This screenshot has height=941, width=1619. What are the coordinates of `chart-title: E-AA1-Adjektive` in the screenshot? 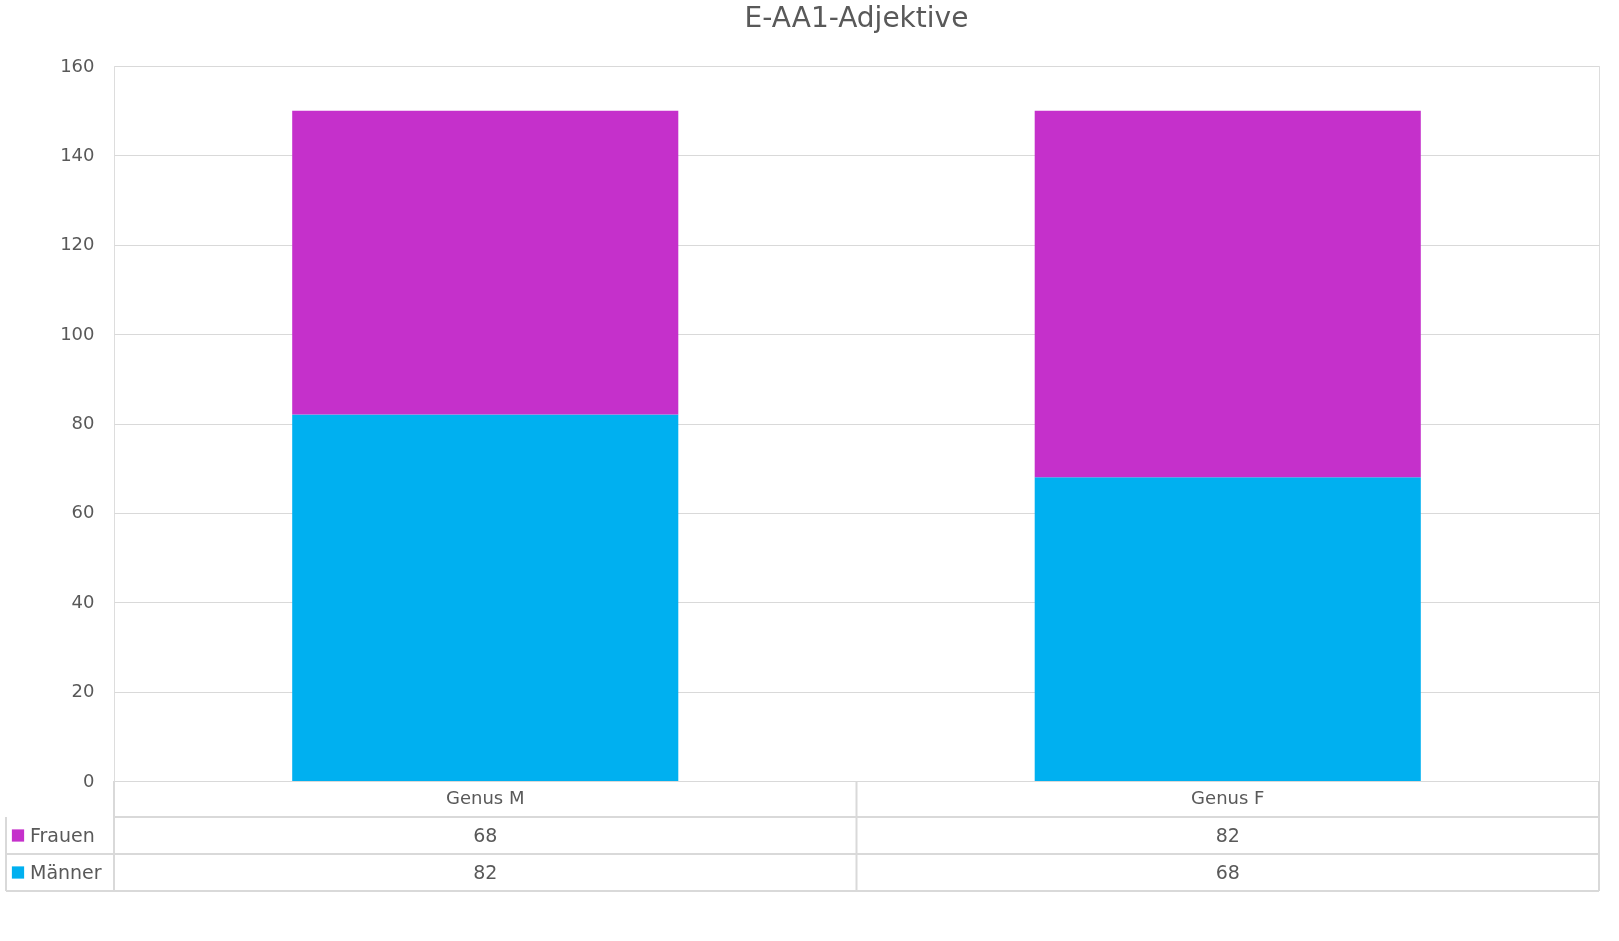 It's located at (856, 17).